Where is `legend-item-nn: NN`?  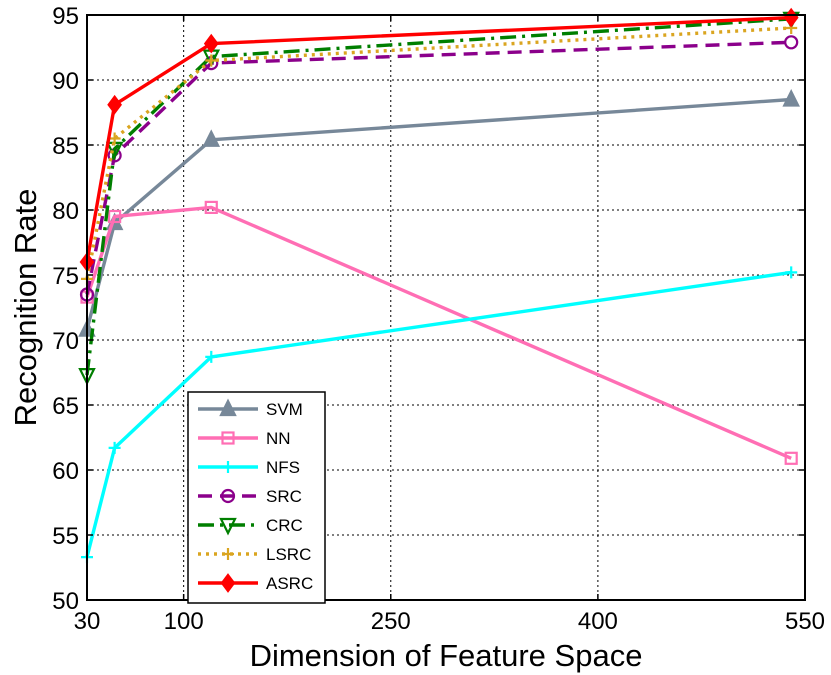
legend-item-nn: NN is located at coordinates (244, 438).